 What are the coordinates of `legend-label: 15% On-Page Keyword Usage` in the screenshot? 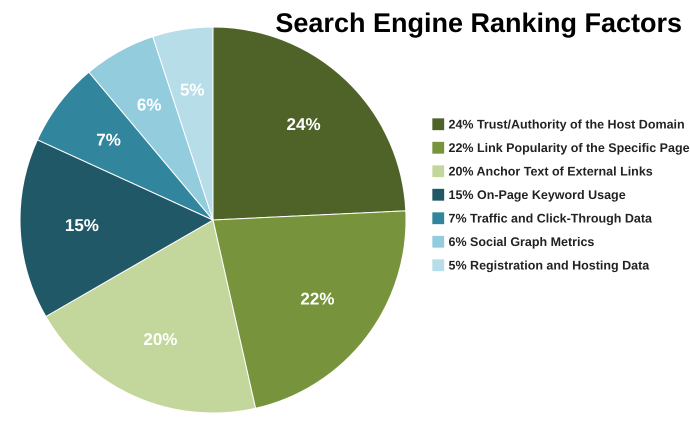 It's located at (537, 195).